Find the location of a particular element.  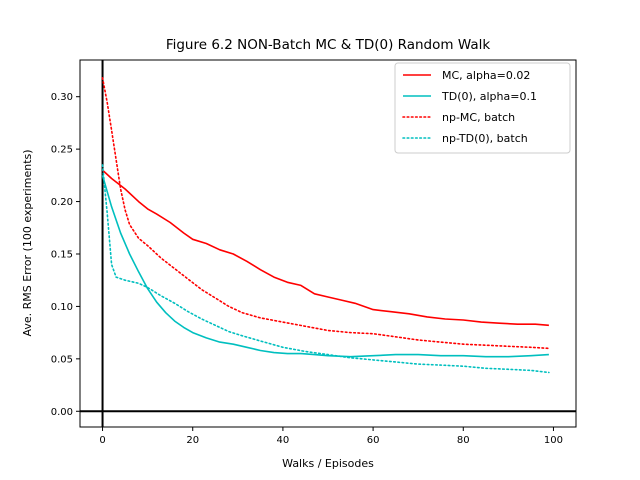

y-tick-label: 0.10 is located at coordinates (62, 307).